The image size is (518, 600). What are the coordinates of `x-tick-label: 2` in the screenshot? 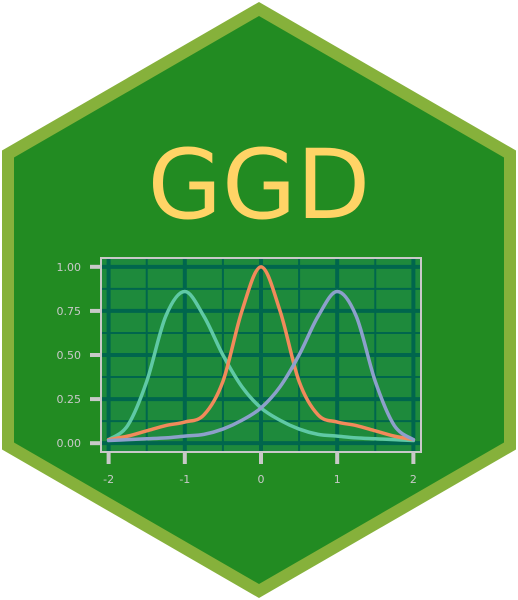 It's located at (413, 479).